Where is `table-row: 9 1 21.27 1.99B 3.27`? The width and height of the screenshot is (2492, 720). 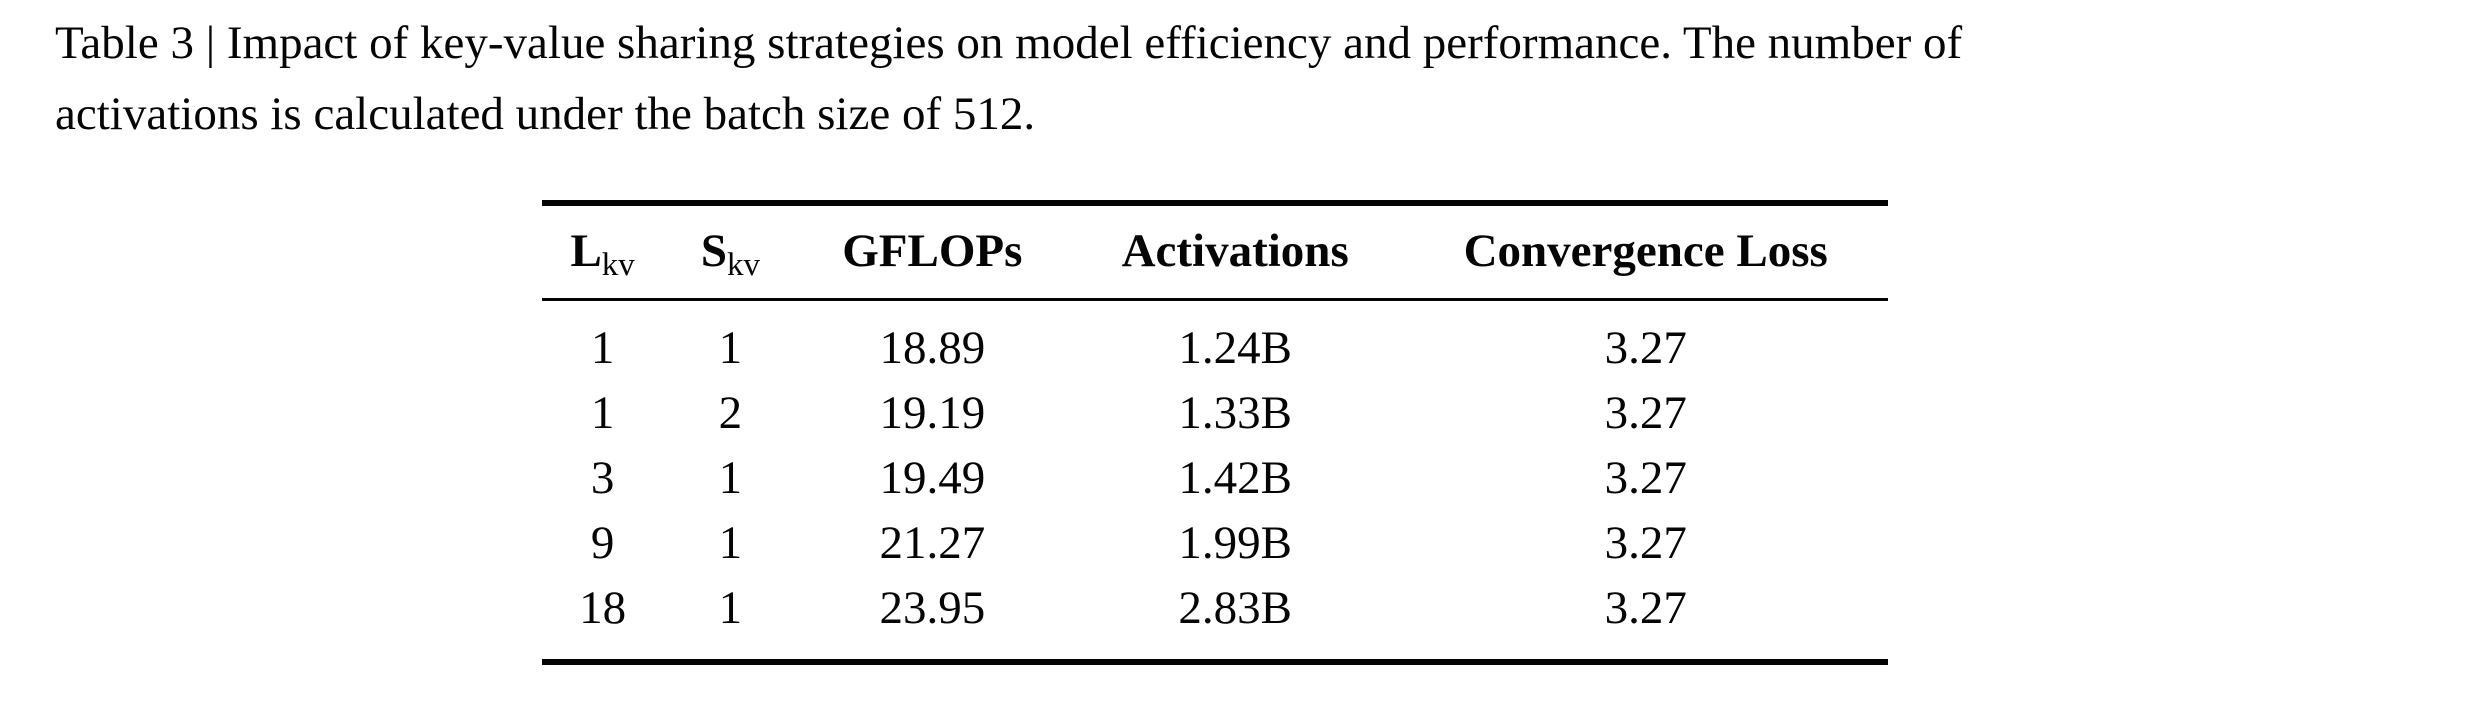
table-row: 9 1 21.27 1.99B 3.27 is located at coordinates (1215, 543).